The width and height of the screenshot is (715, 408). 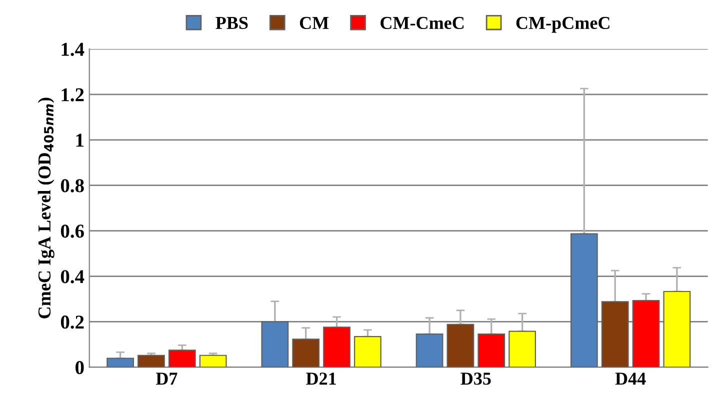 What do you see at coordinates (46, 208) in the screenshot?
I see `y-axis-title: CmeC IgA Level (OD$_{405nm}$)` at bounding box center [46, 208].